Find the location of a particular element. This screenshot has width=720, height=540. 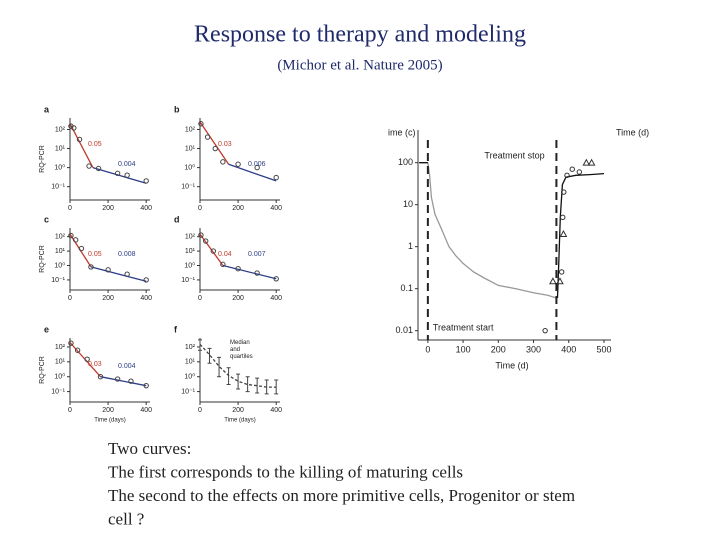

x-tick-label: 500 is located at coordinates (603, 349).